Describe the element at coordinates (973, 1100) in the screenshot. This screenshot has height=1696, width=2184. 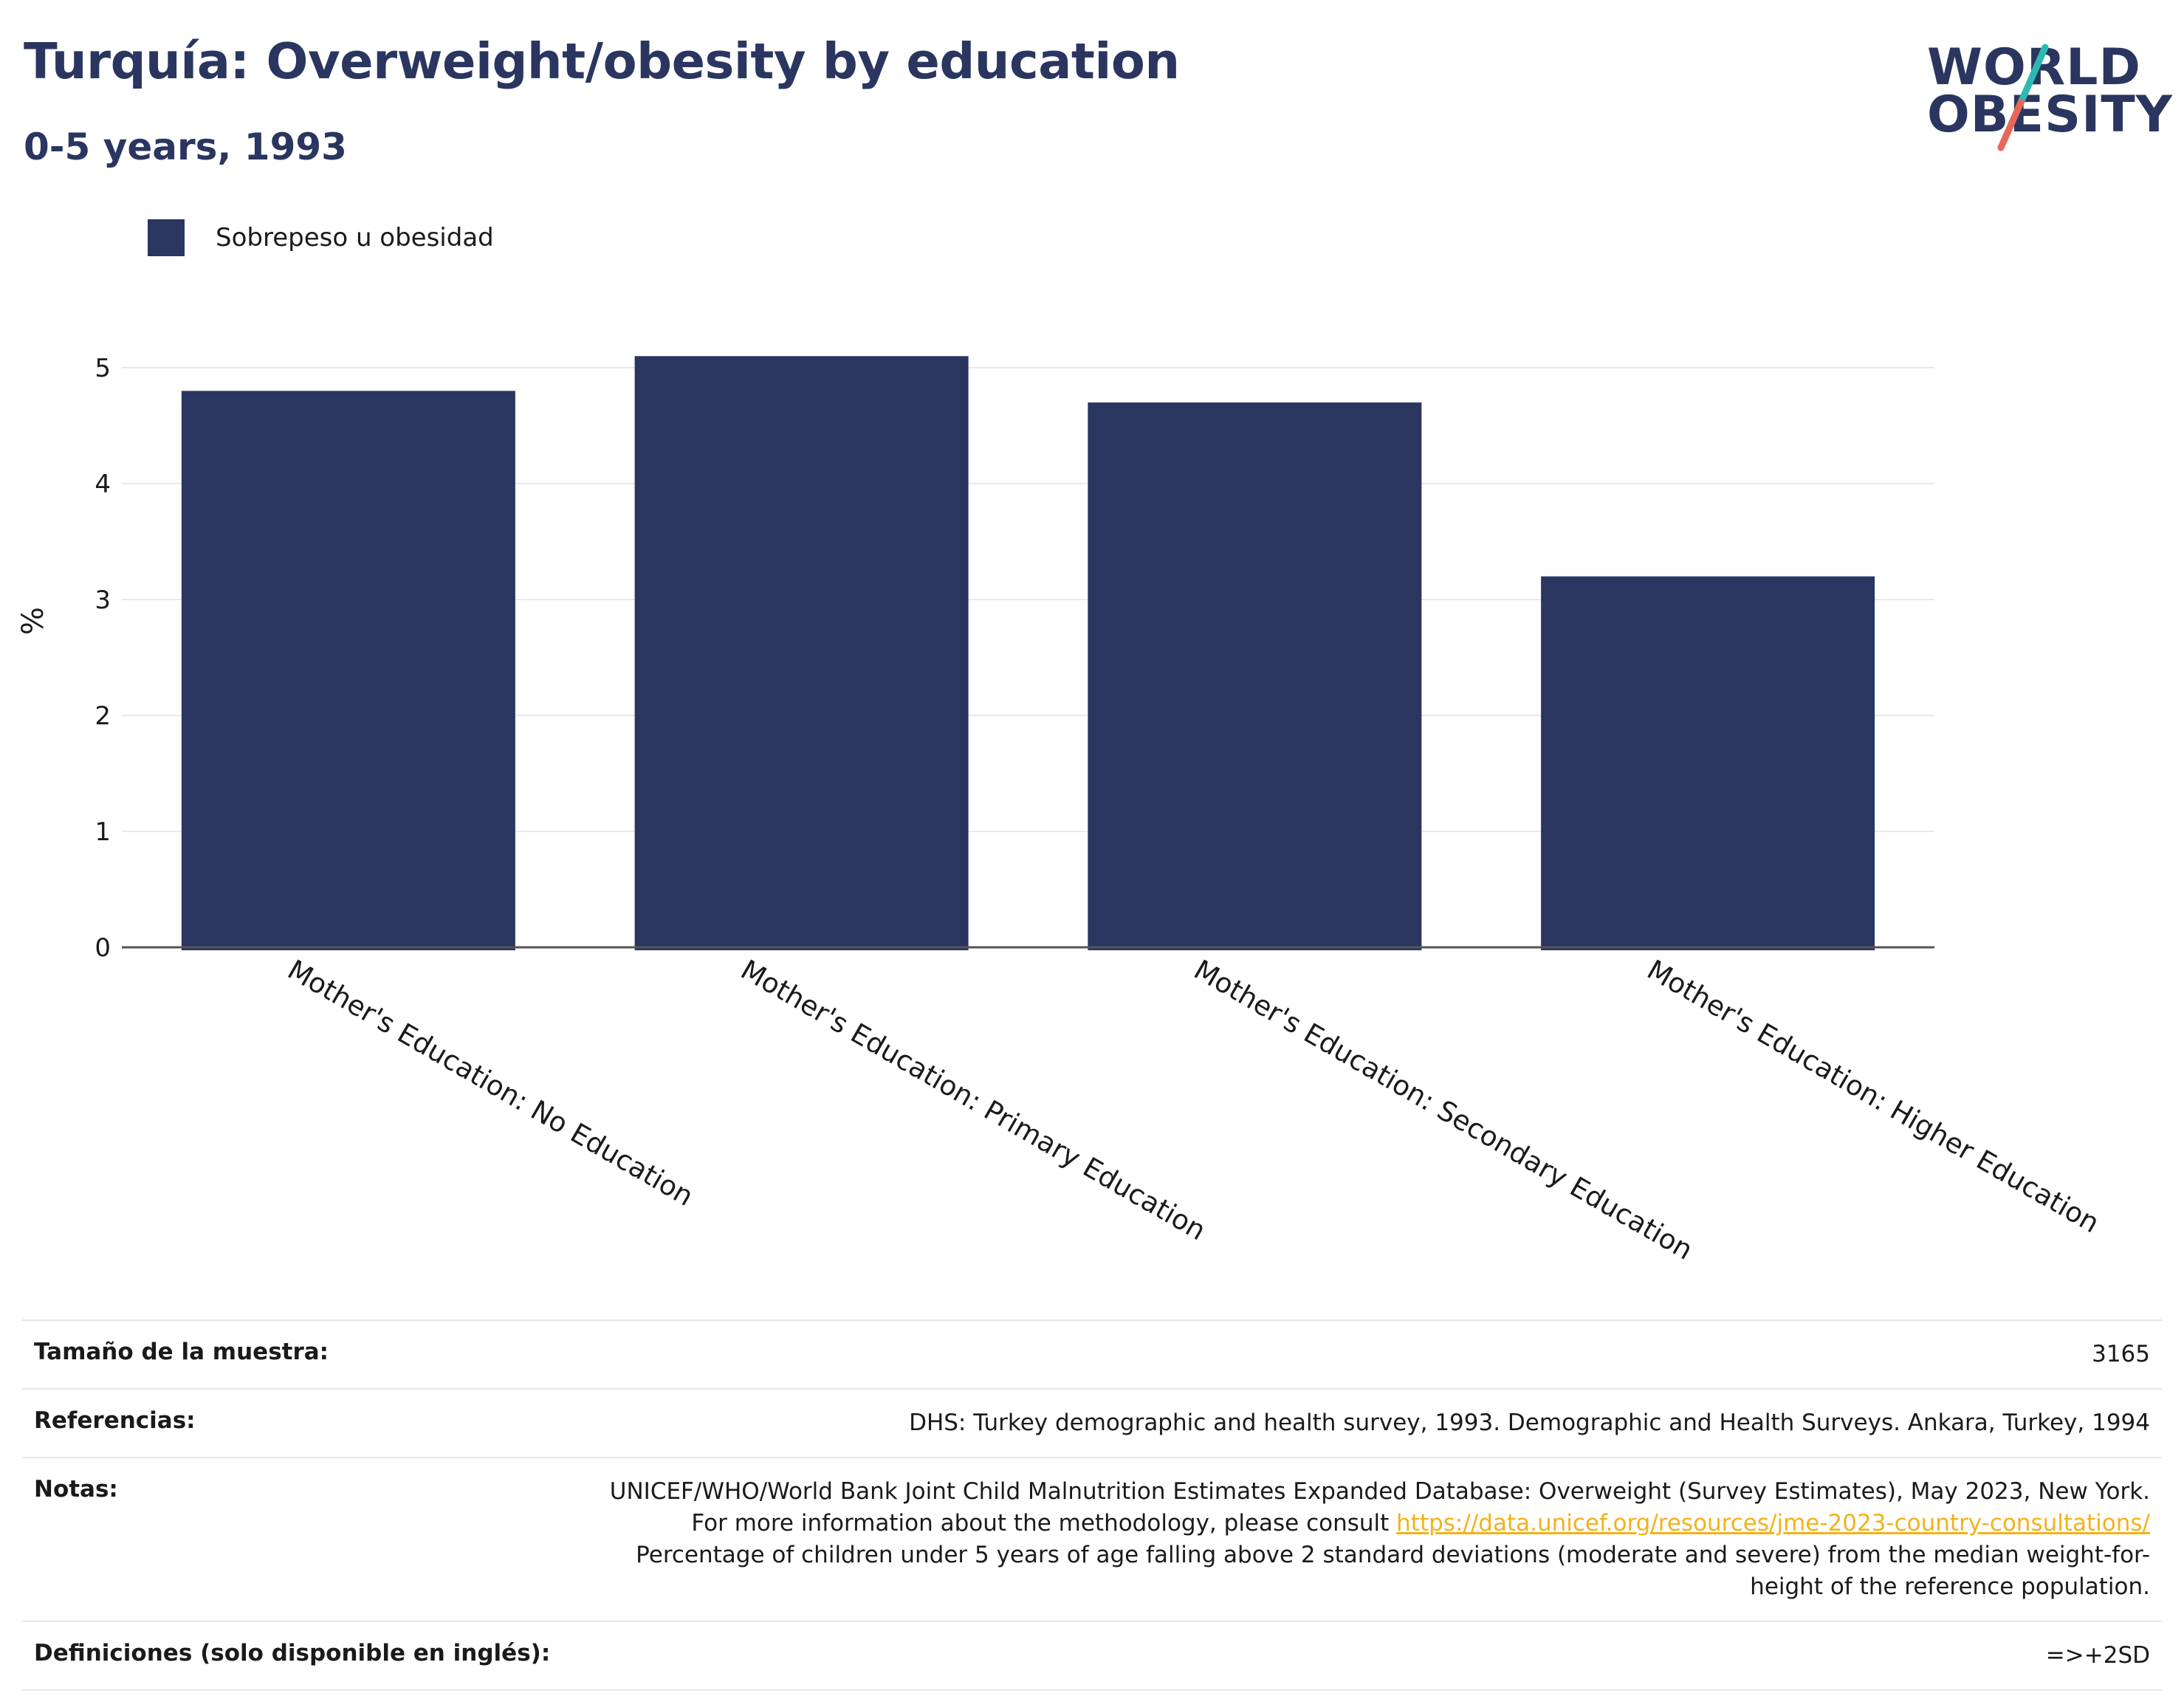
I see `x-tick-label: Mother's Education: Primary Education` at that location.